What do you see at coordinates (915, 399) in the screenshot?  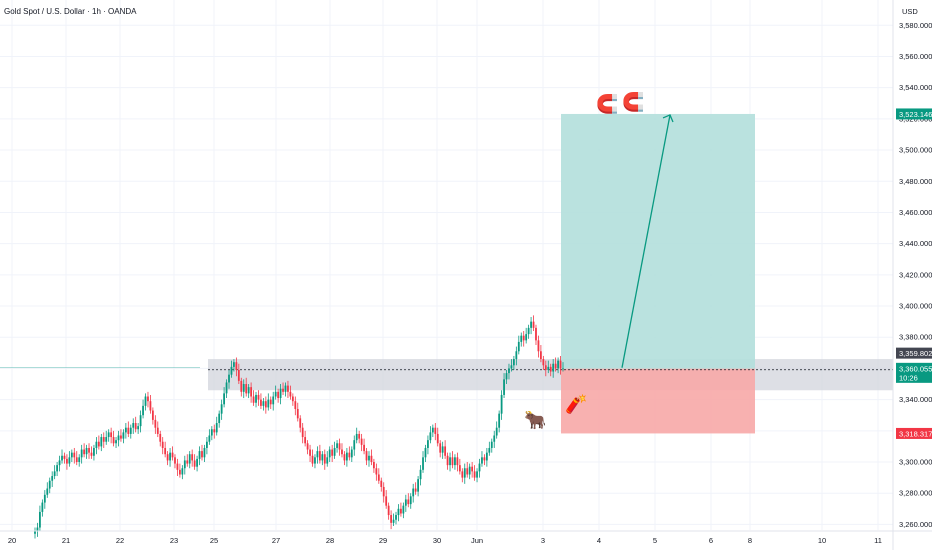 I see `y-tick-label: 3,340.000` at bounding box center [915, 399].